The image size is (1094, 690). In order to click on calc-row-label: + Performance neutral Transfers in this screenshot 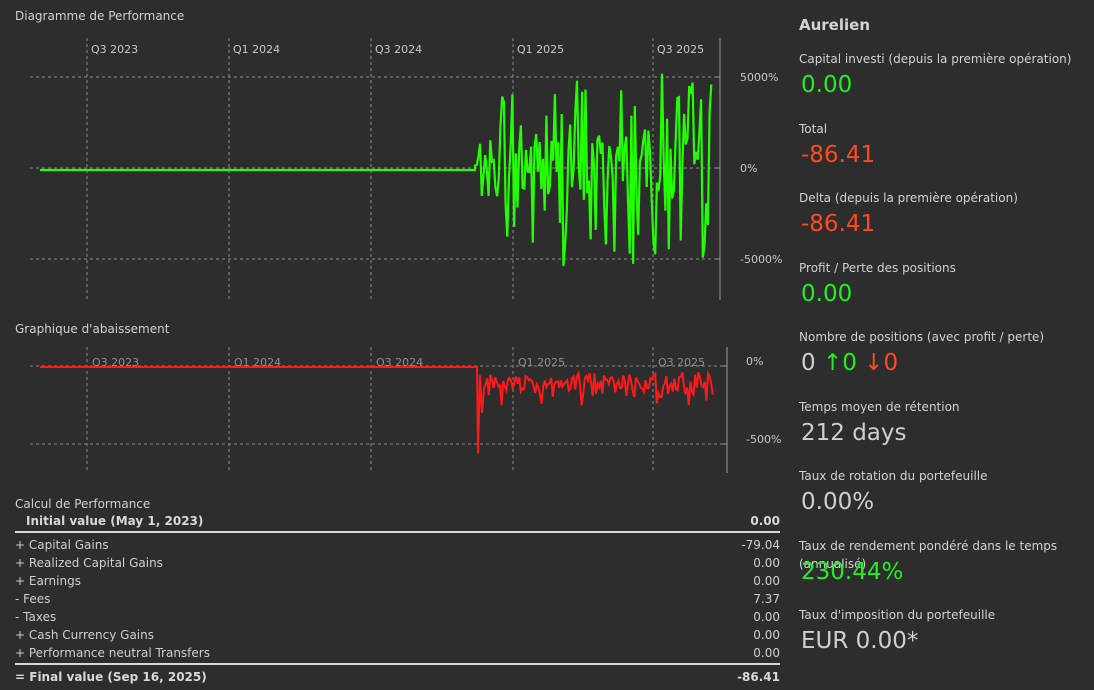, I will do `click(112, 653)`.